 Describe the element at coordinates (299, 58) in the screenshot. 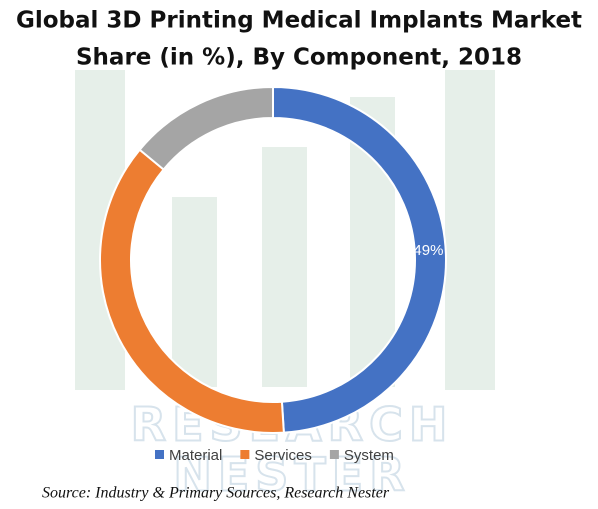

I see `chart-title: Share (in %), By Component, 2018` at that location.